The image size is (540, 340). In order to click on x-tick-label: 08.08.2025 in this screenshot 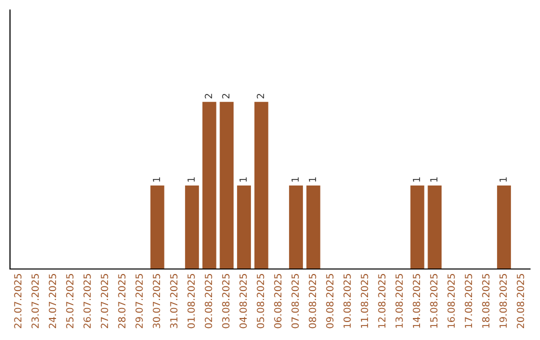, I will do `click(312, 301)`.